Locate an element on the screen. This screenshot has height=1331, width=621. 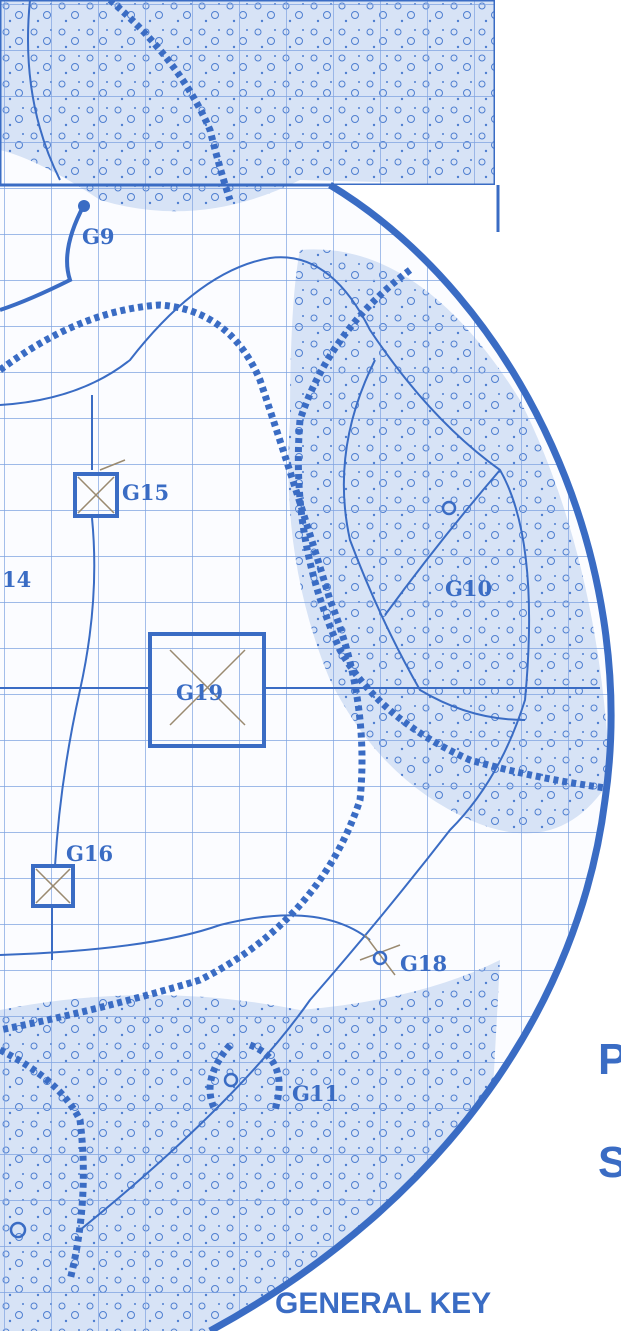
spring is located at coordinates (84, 206).